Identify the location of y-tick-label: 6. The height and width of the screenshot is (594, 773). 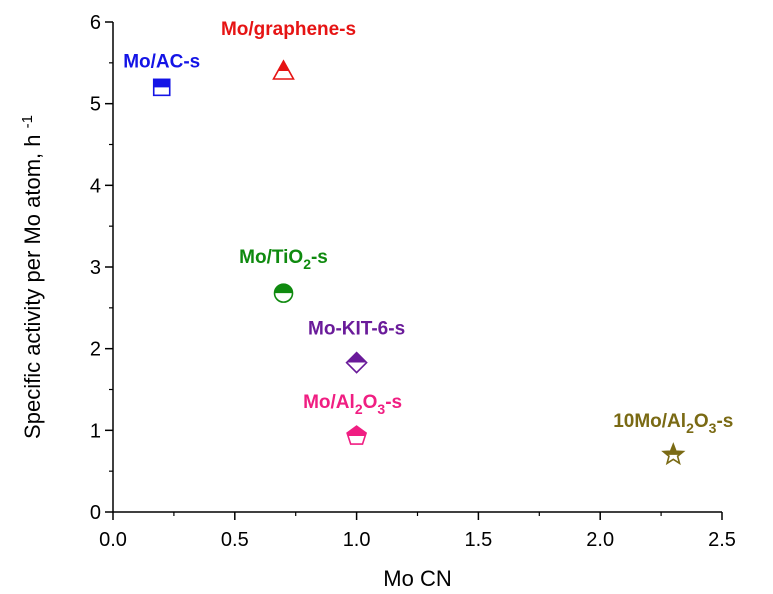
(95, 23).